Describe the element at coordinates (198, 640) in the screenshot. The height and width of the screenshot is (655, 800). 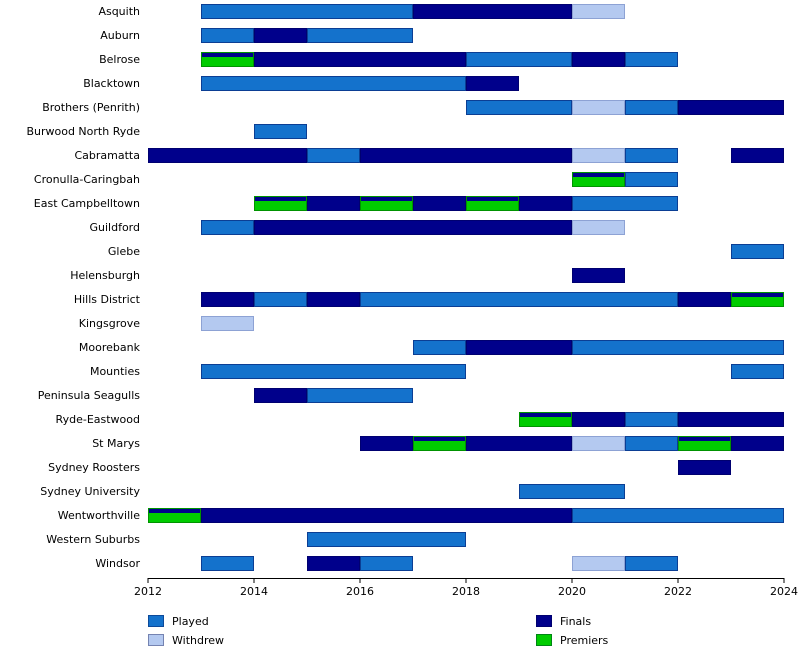
I see `legend-label-withdrew: Withdrew` at that location.